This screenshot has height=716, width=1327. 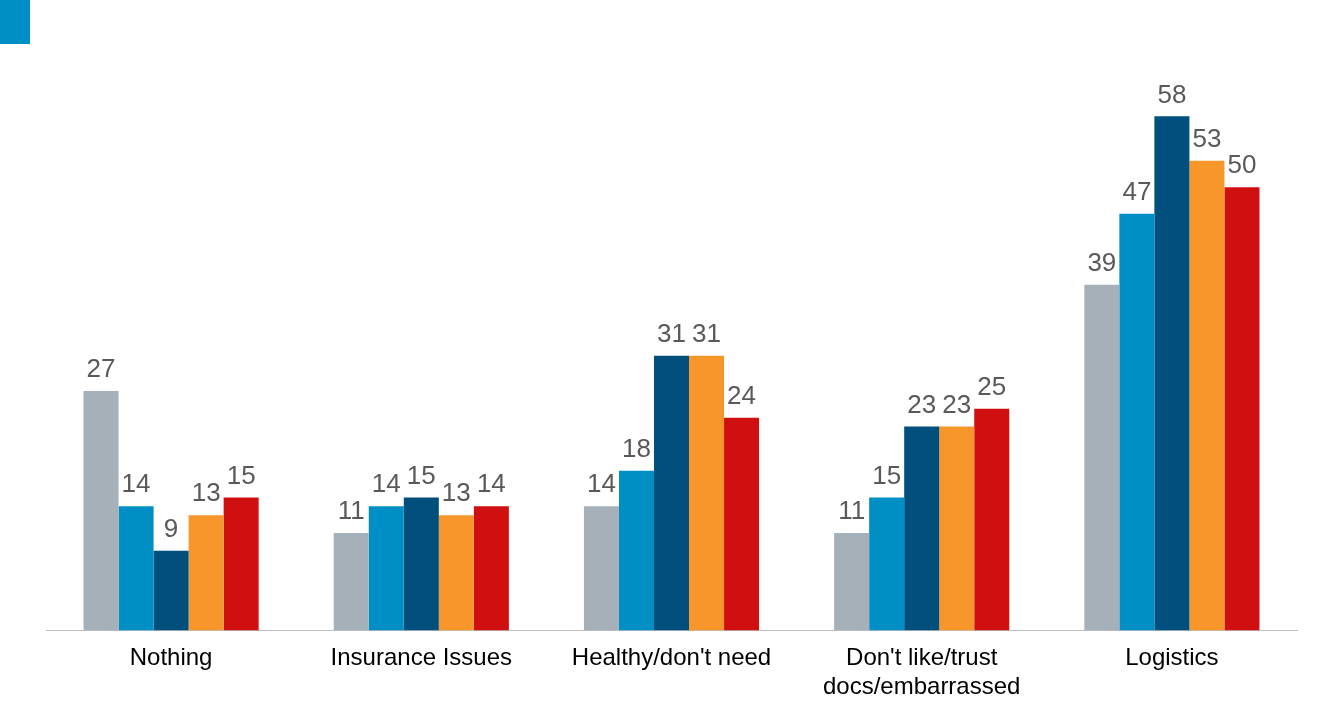 I want to click on data-label: 58, so click(x=1172, y=93).